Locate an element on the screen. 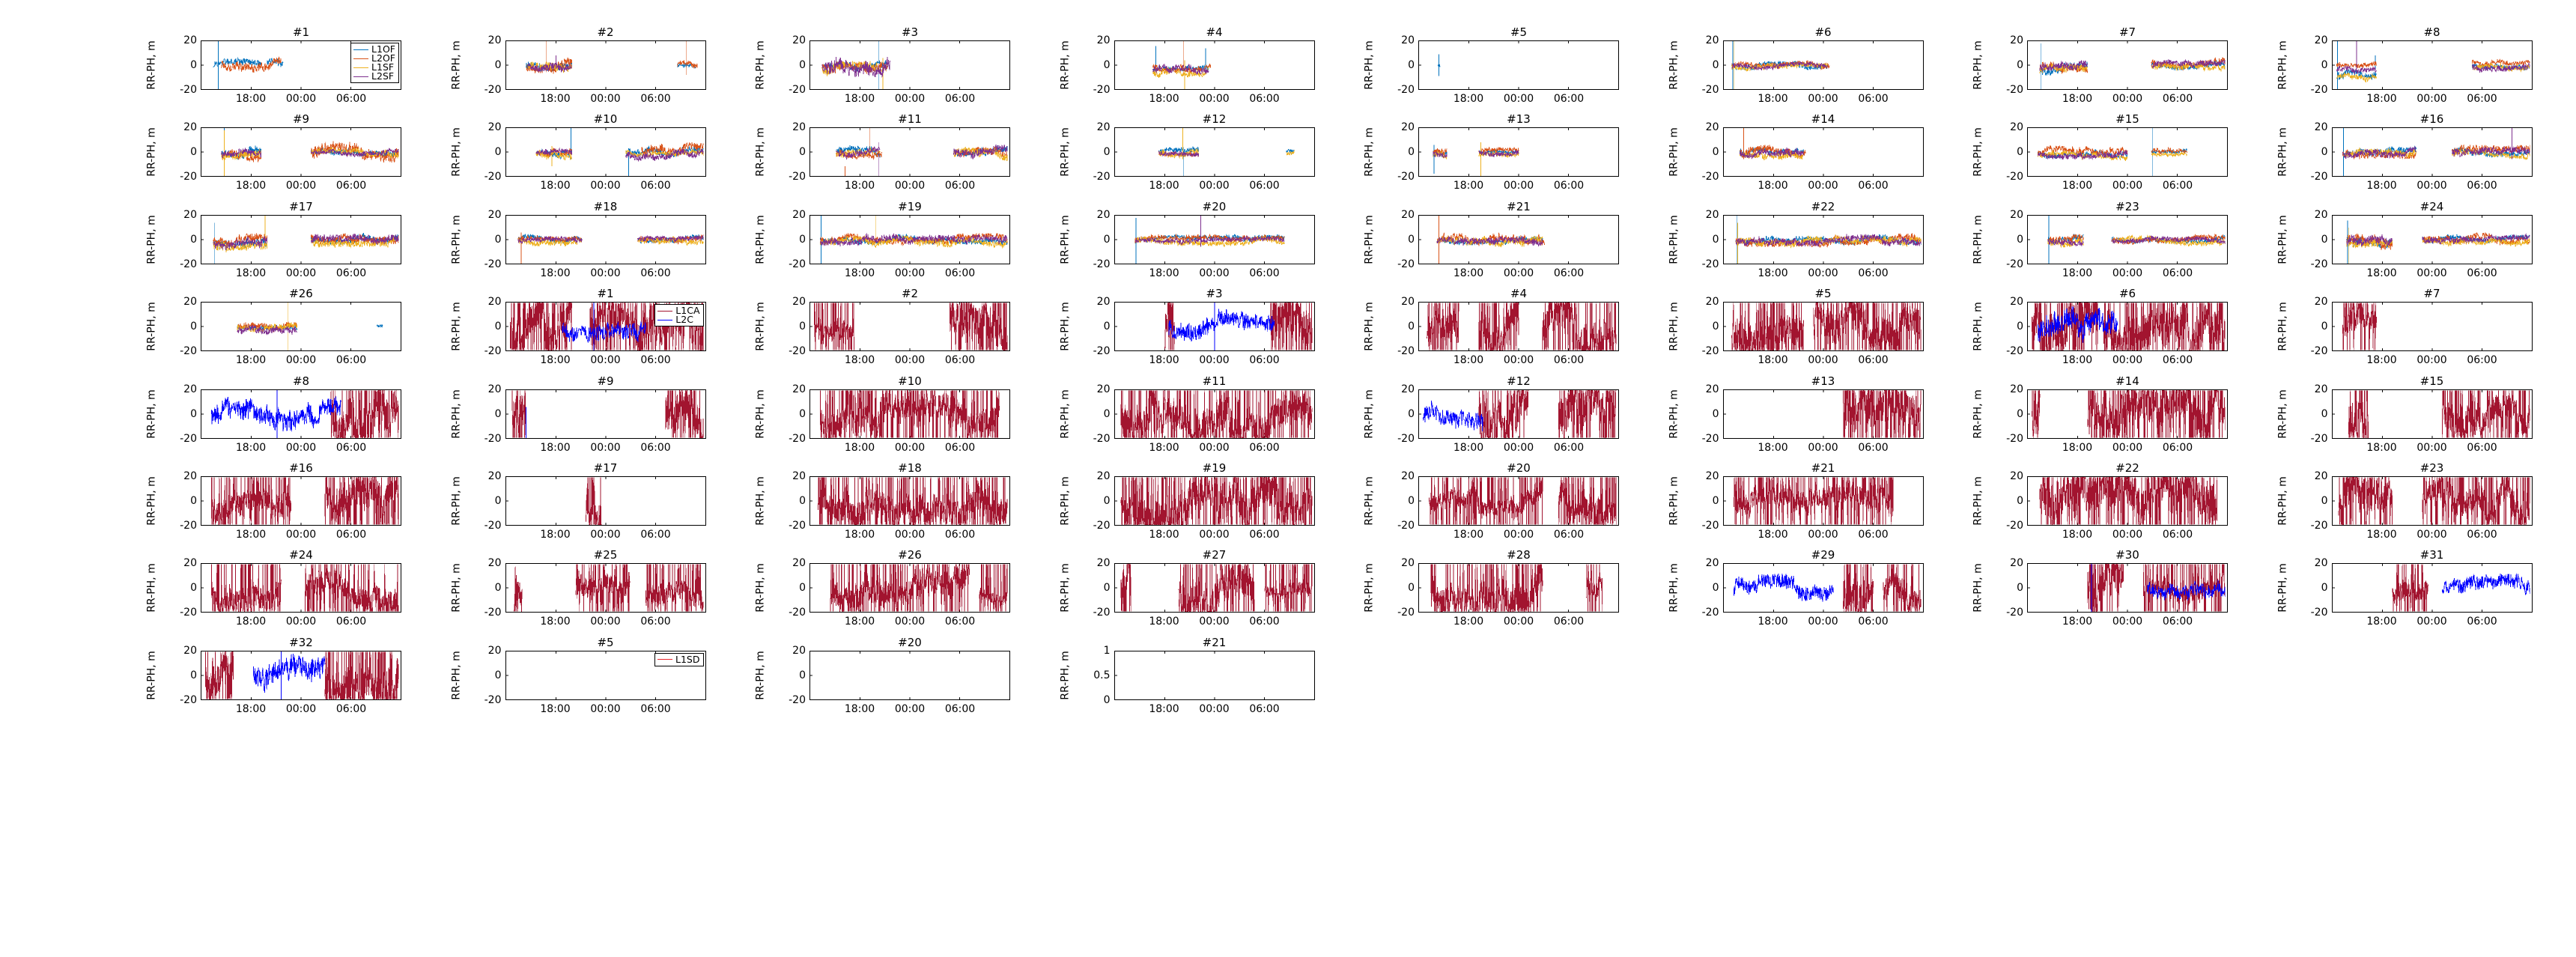  subplot-title: #14 is located at coordinates (1823, 120).